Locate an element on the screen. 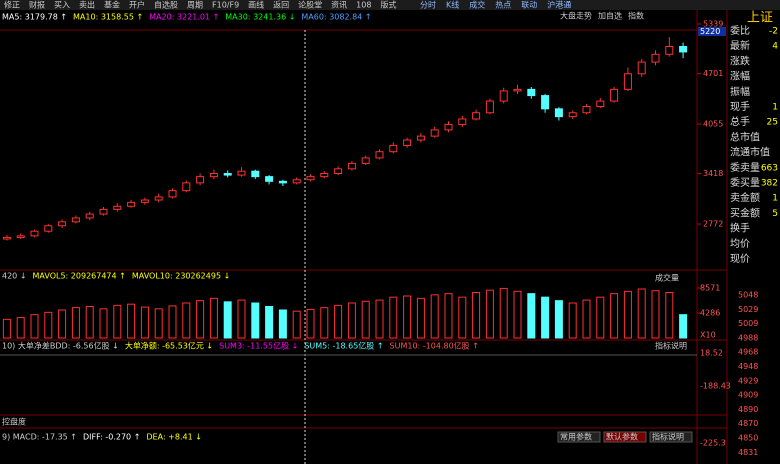 Image resolution: width=780 pixels, height=464 pixels. side-label: 流通市值 is located at coordinates (750, 152).